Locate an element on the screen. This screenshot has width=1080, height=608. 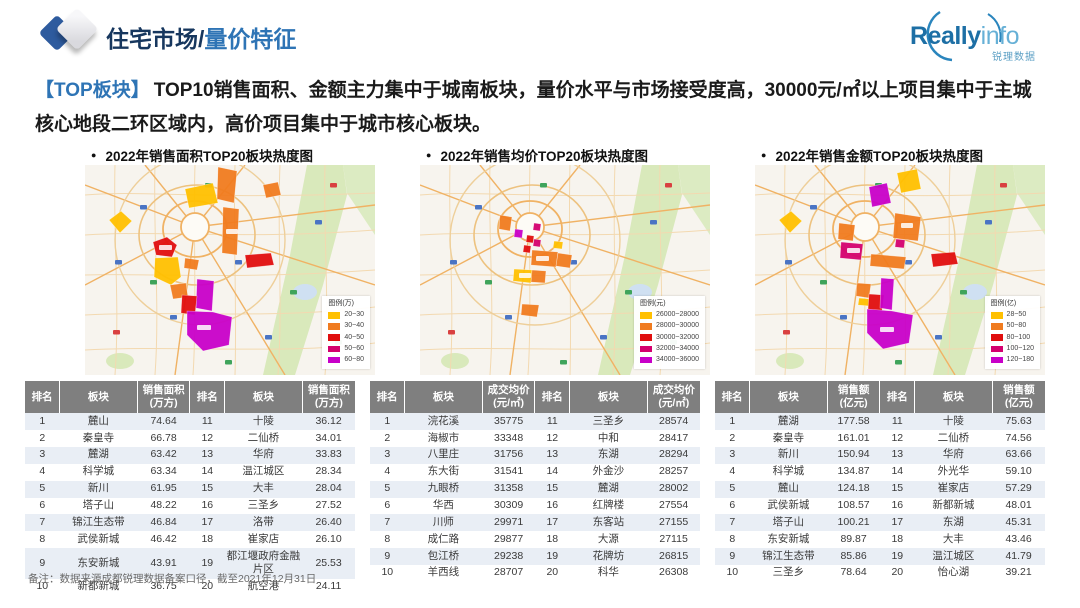
legend-item: 60~80 is located at coordinates (346, 360).